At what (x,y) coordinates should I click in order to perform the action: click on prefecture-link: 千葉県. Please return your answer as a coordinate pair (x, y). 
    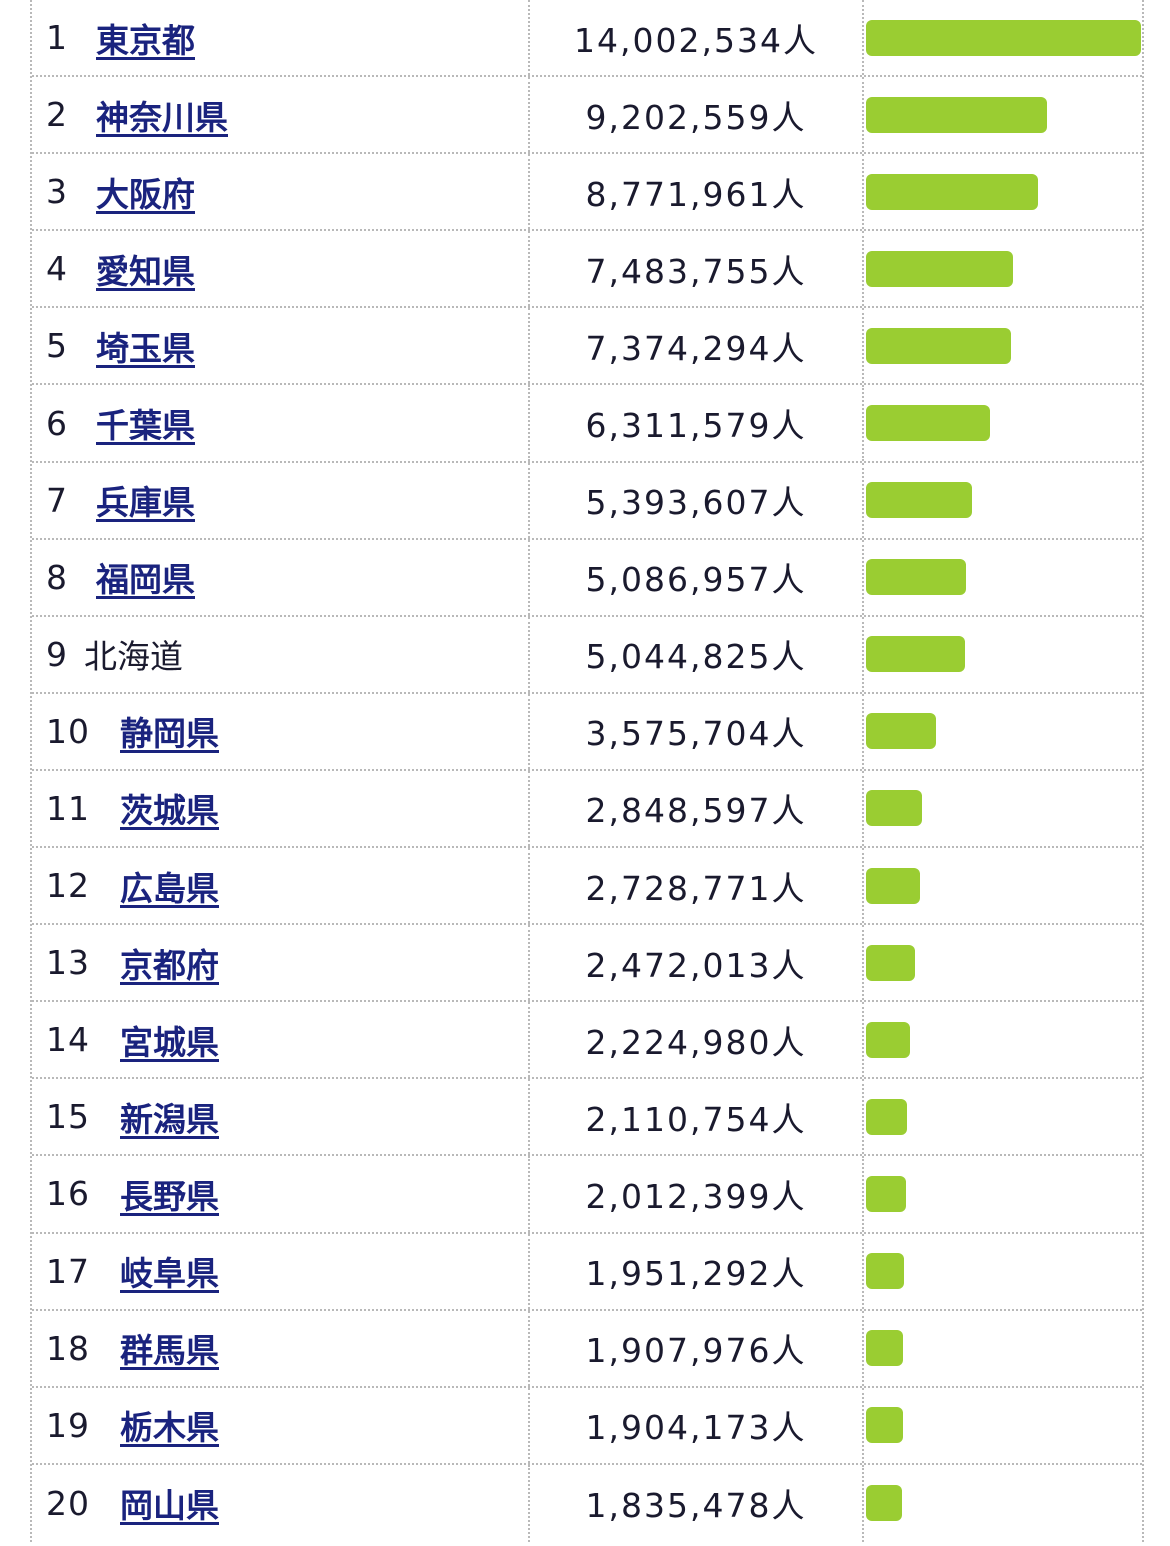
    Looking at the image, I should click on (145, 426).